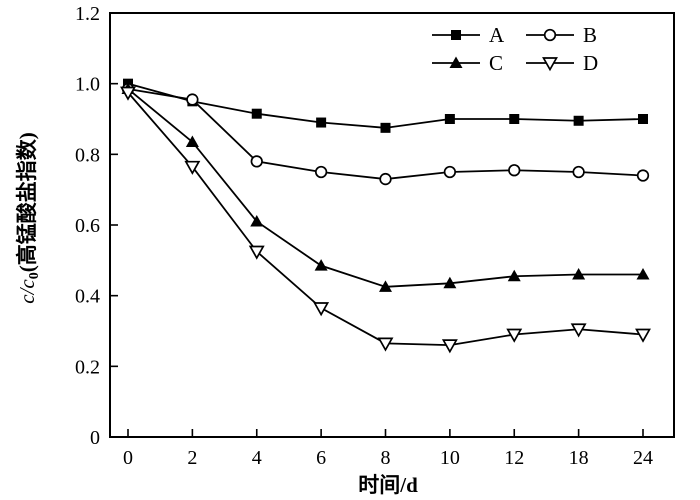  Describe the element at coordinates (497, 35) in the screenshot. I see `legend-label-A: A` at that location.